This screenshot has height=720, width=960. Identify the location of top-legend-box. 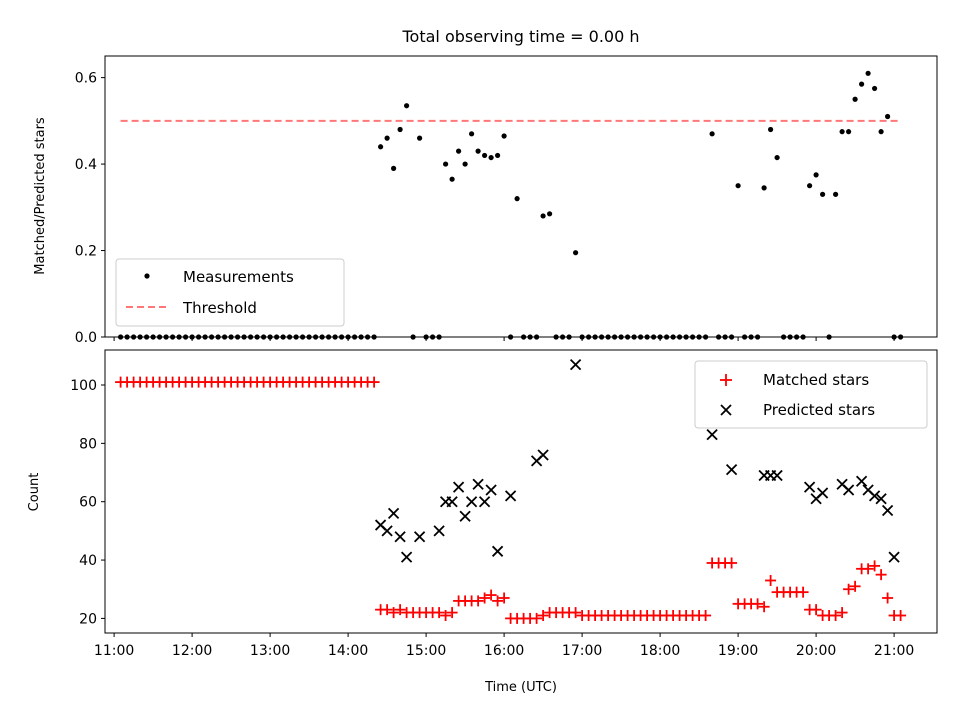
(230, 292).